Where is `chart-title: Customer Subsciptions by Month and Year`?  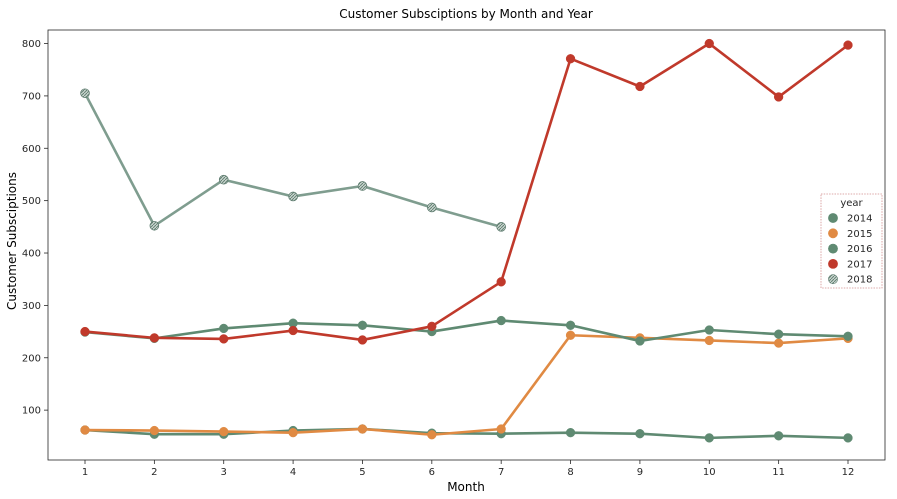
chart-title: Customer Subsciptions by Month and Year is located at coordinates (466, 14).